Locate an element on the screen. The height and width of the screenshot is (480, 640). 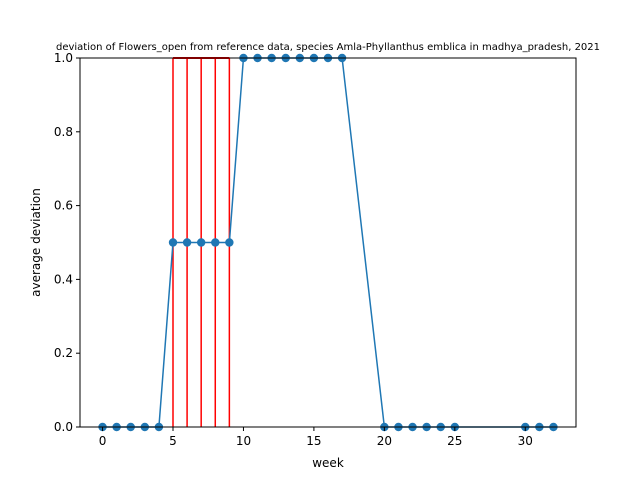
x-tick-label: 30 is located at coordinates (525, 441).